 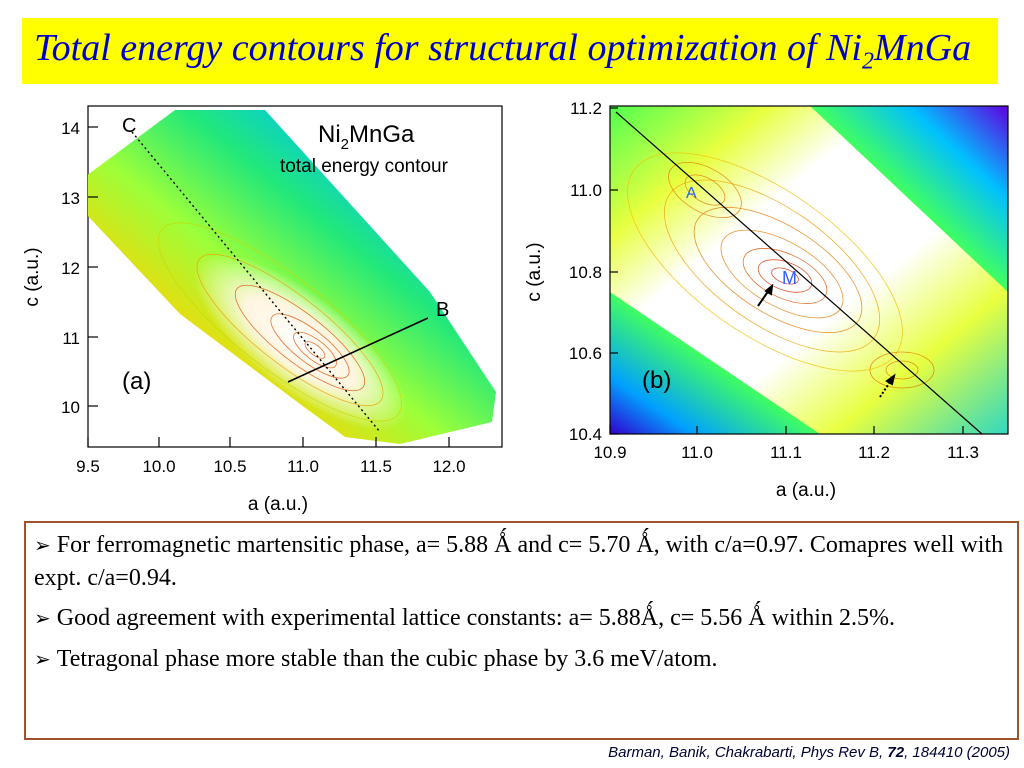 What do you see at coordinates (586, 190) in the screenshot?
I see `y-tick-b: 11.0` at bounding box center [586, 190].